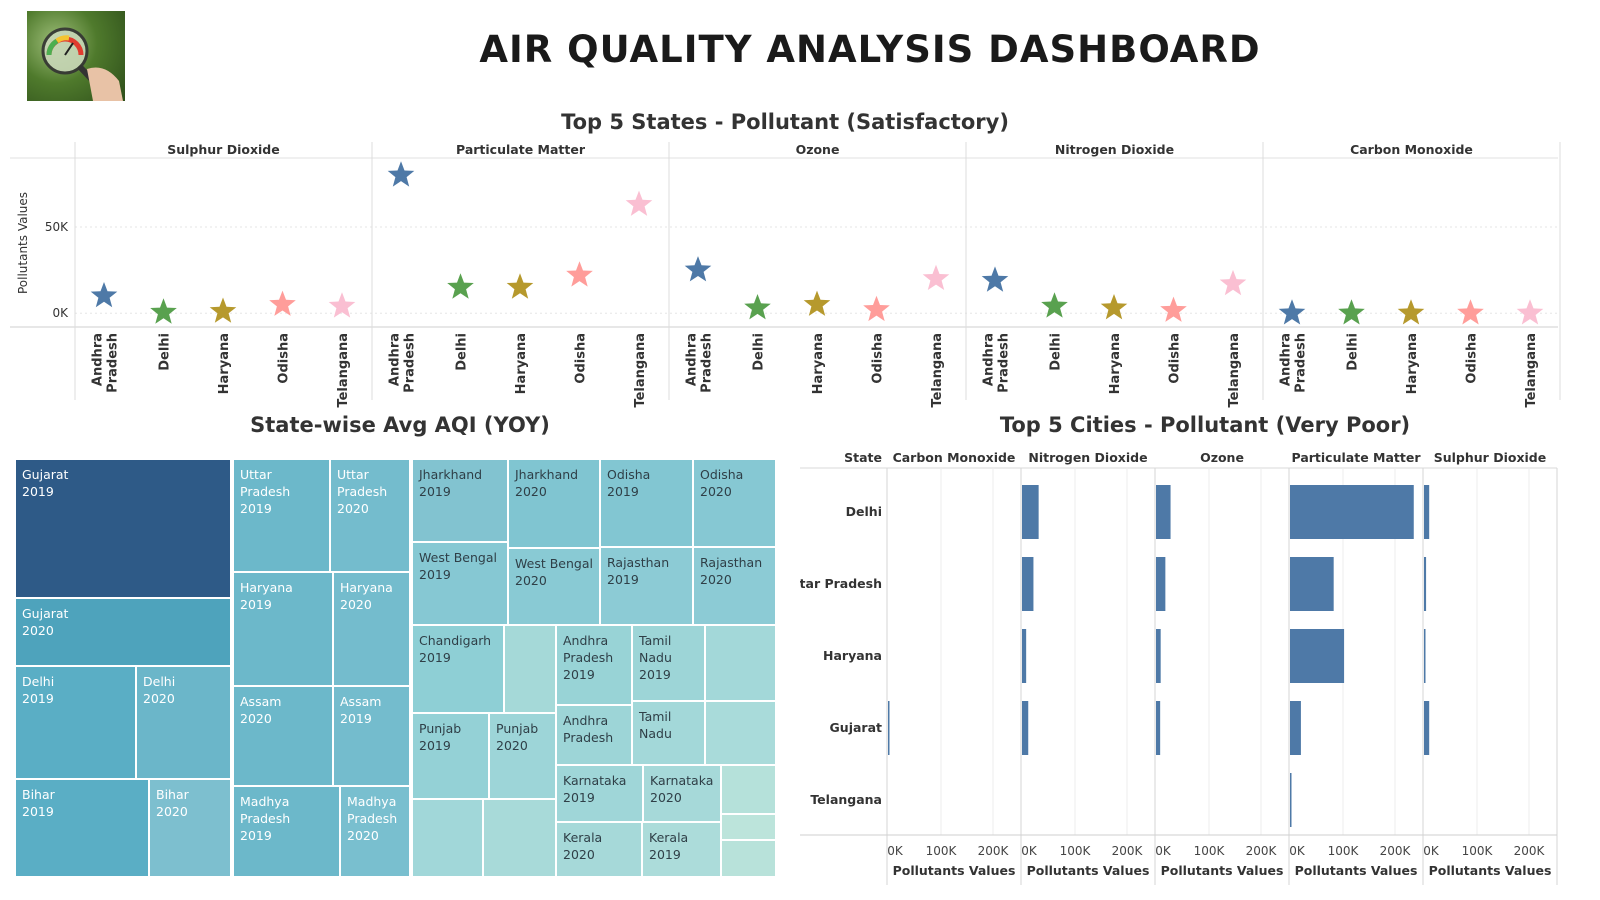  What do you see at coordinates (1262, 851) in the screenshot?
I see `x-tick-label: 200K` at bounding box center [1262, 851].